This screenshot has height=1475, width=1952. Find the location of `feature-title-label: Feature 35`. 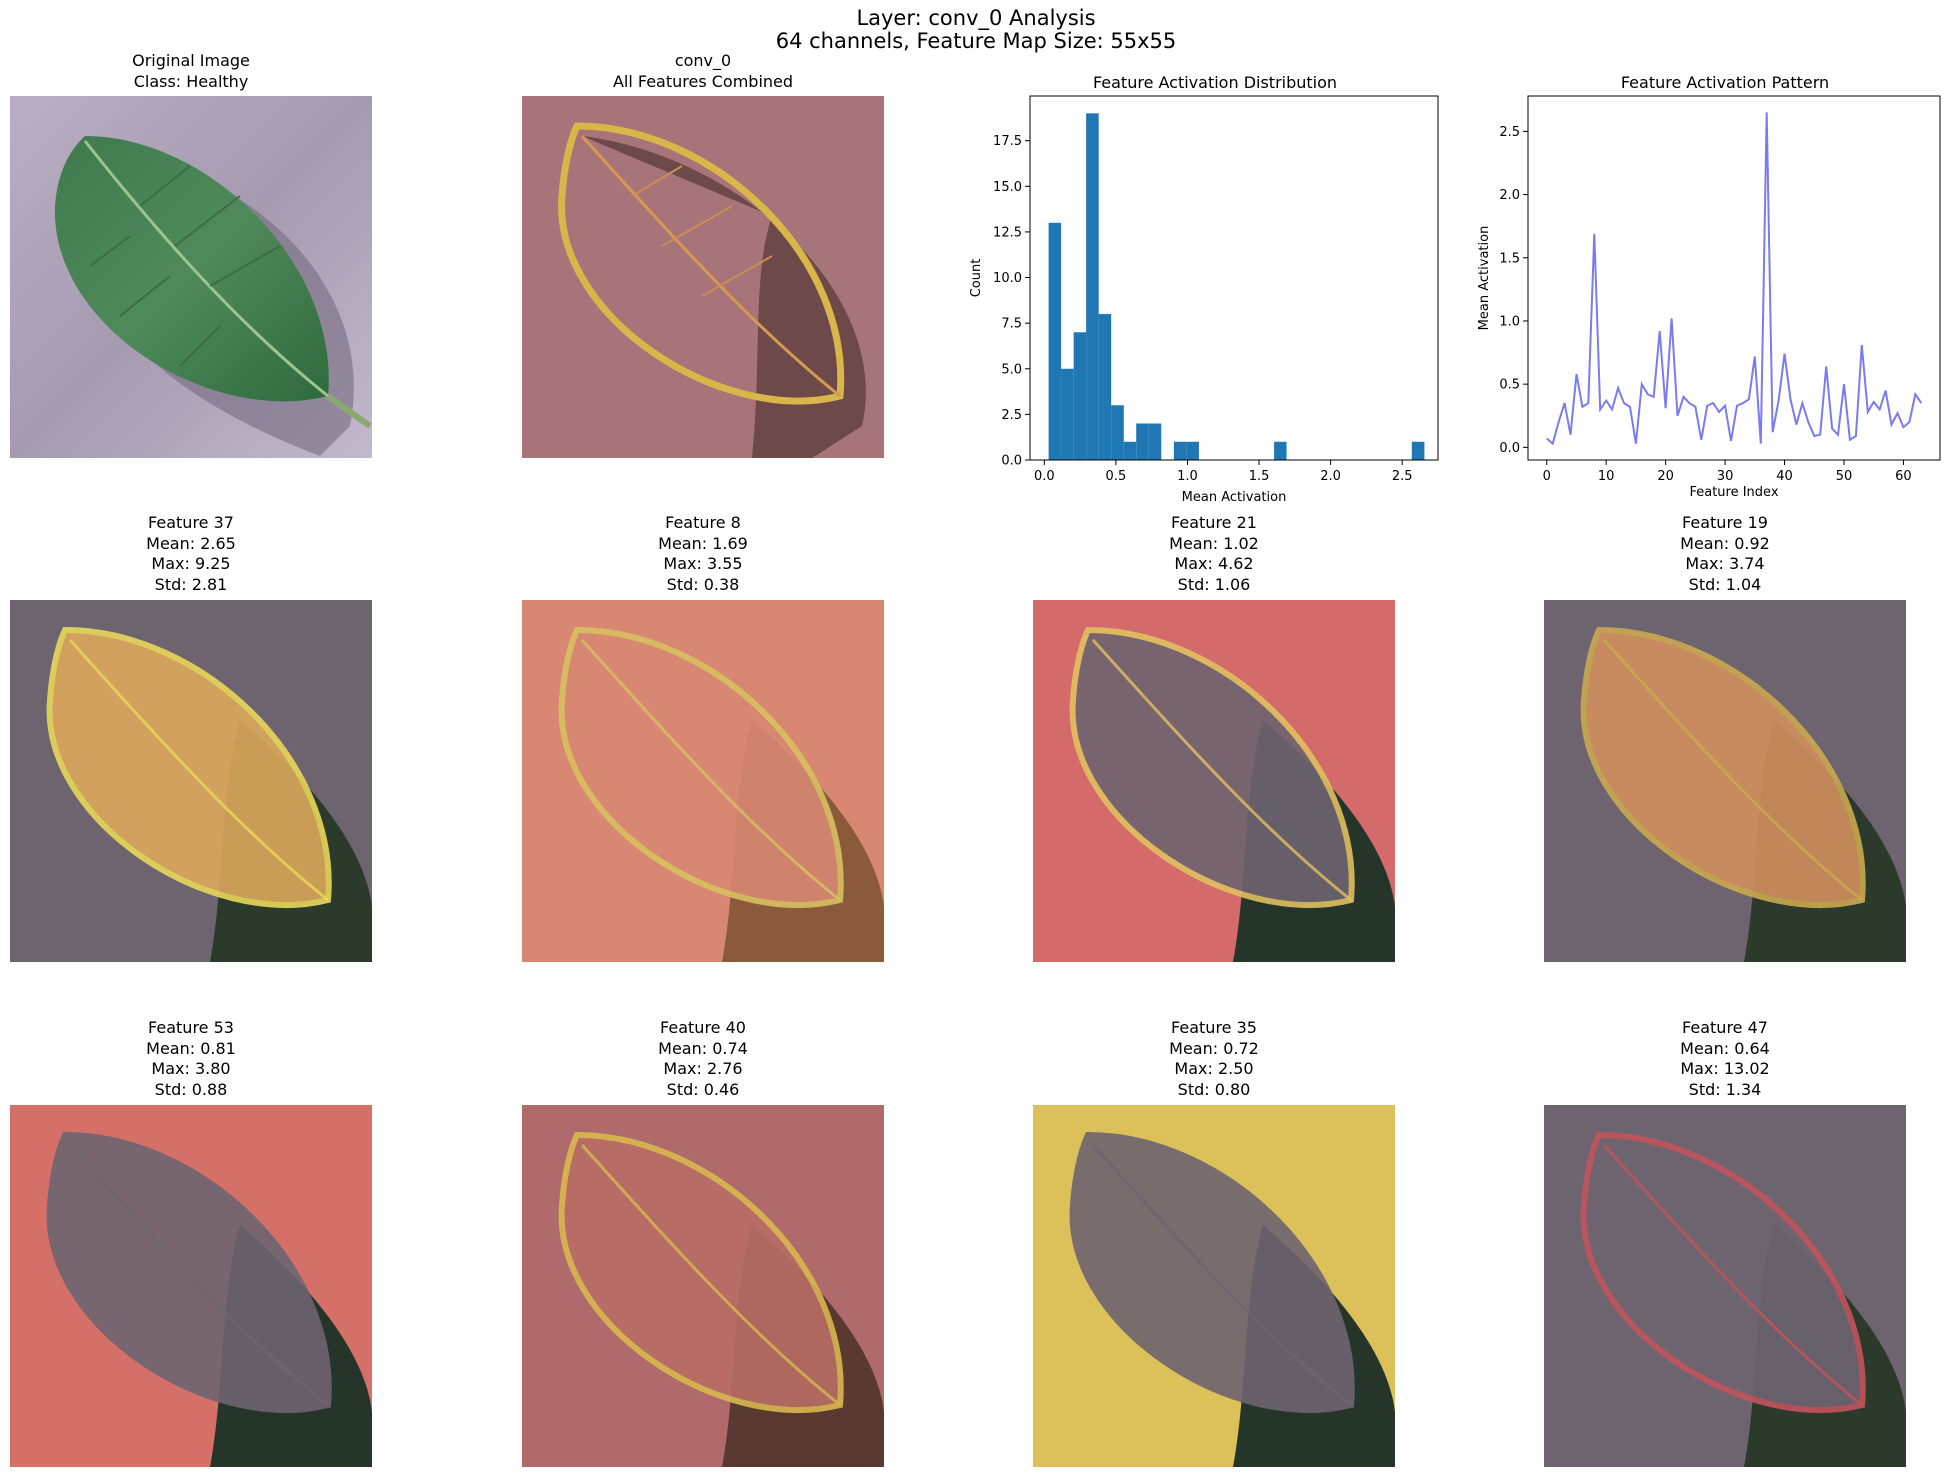

feature-title-label: Feature 35 is located at coordinates (1214, 1027).